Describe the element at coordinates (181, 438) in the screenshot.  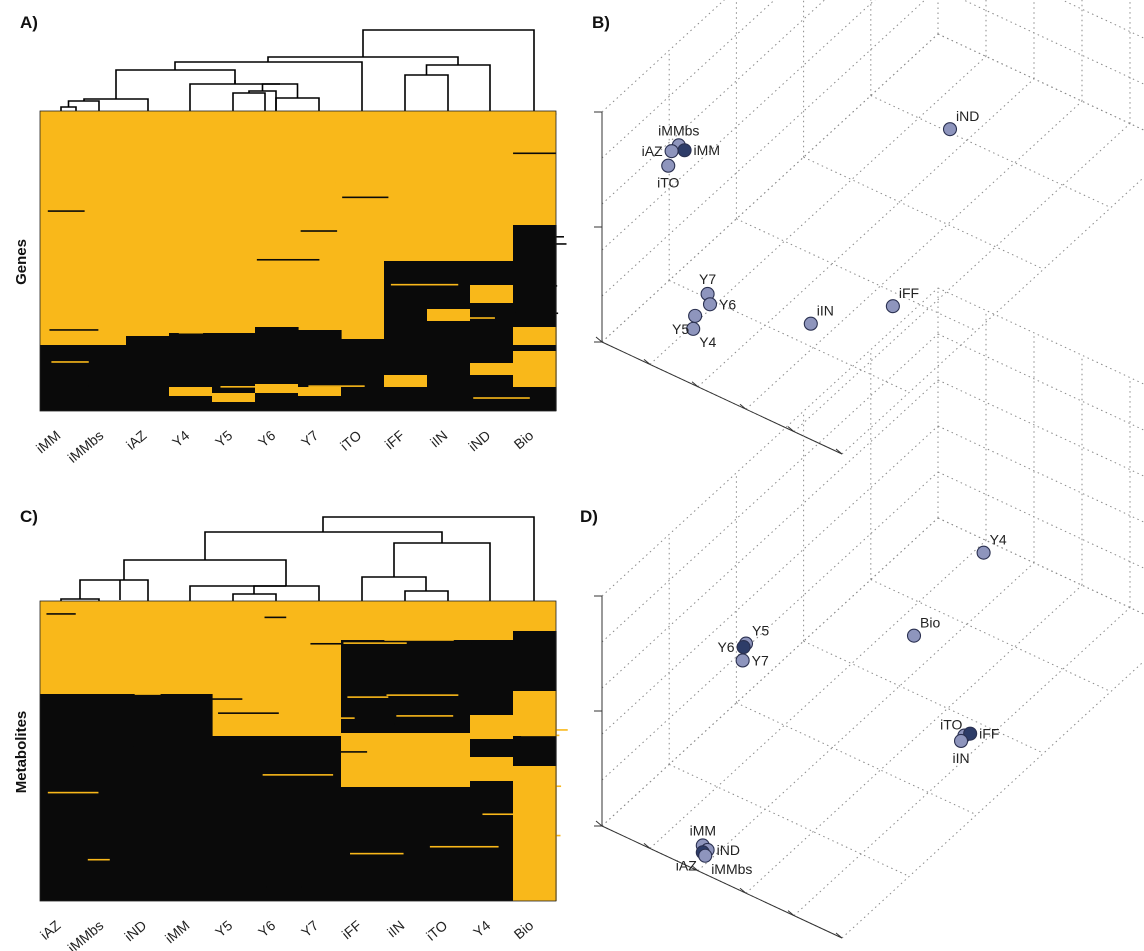
I see `x-tick-label: Y4` at that location.